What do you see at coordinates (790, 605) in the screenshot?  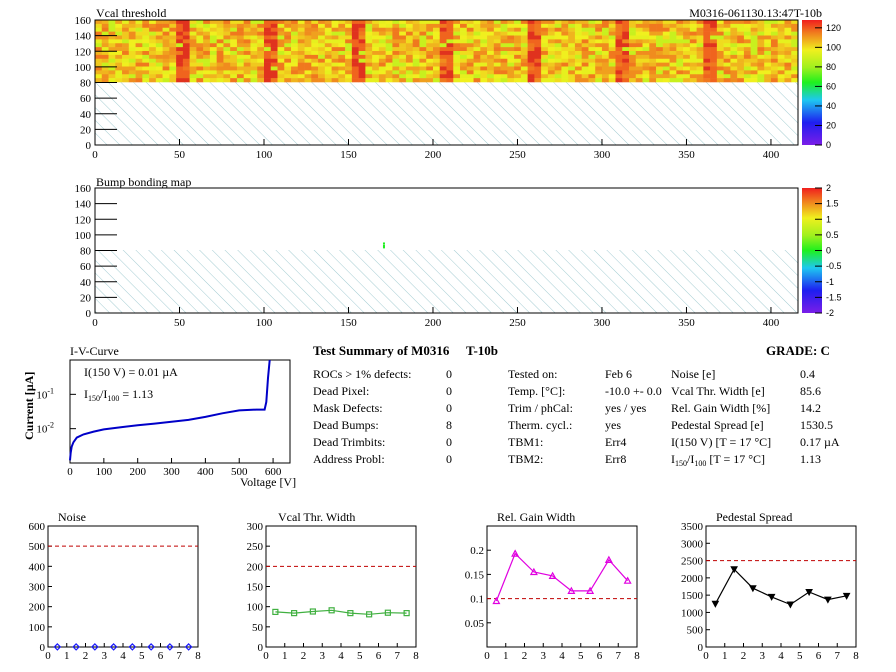 I see `data-point` at bounding box center [790, 605].